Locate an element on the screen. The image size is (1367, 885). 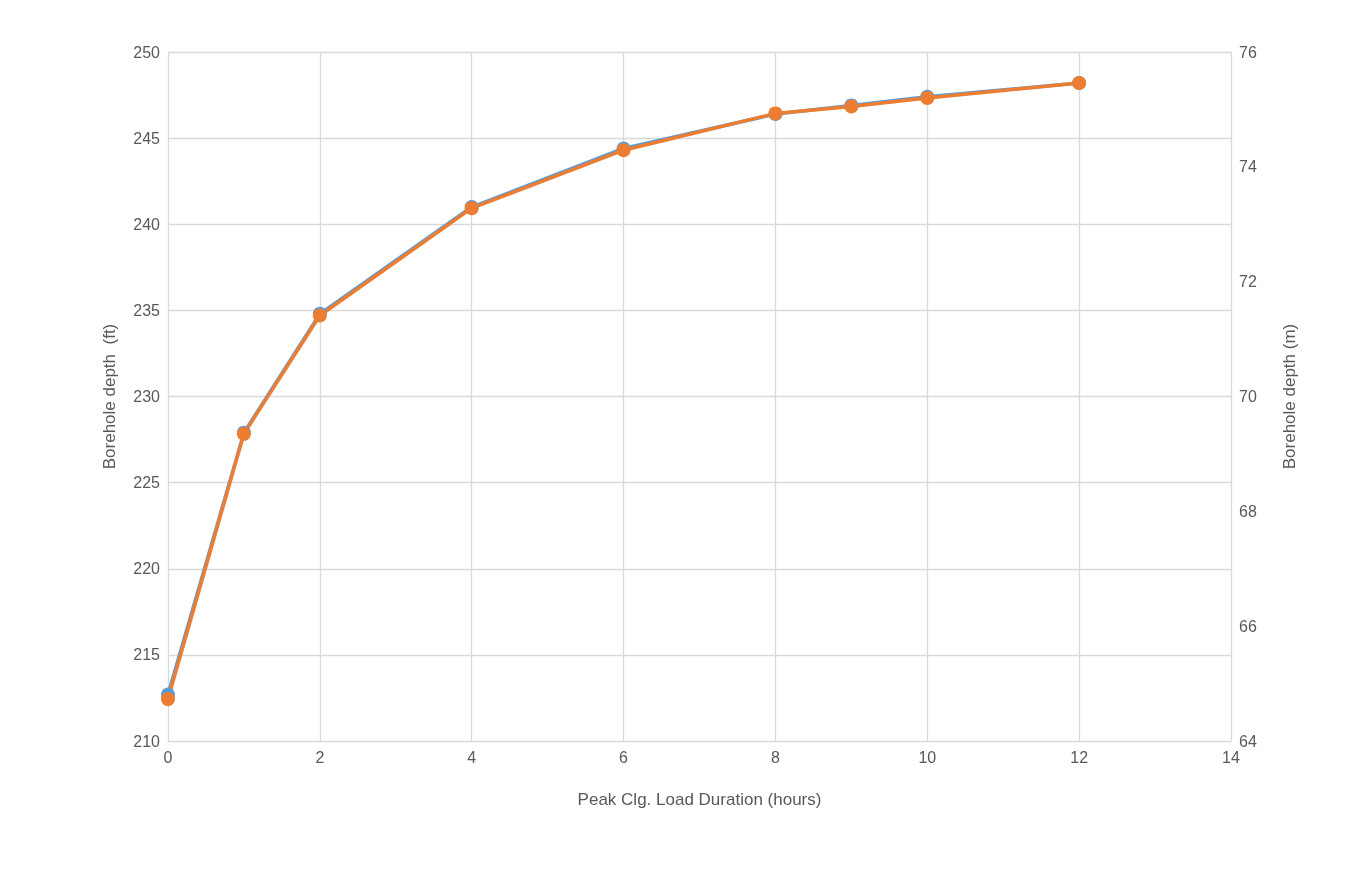
y2-tick-label: 74 is located at coordinates (1248, 167).